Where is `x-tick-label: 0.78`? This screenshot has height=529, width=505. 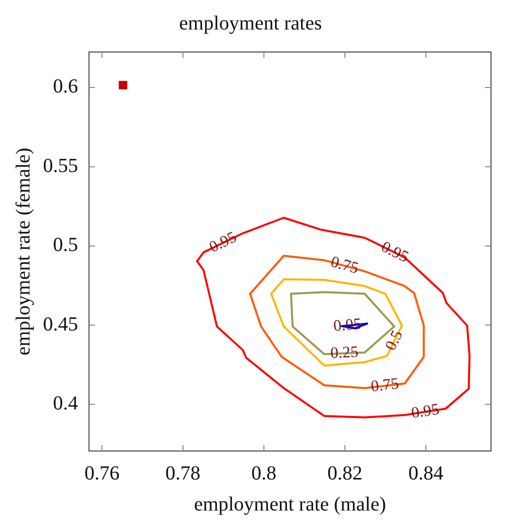
x-tick-label: 0.78 is located at coordinates (182, 473).